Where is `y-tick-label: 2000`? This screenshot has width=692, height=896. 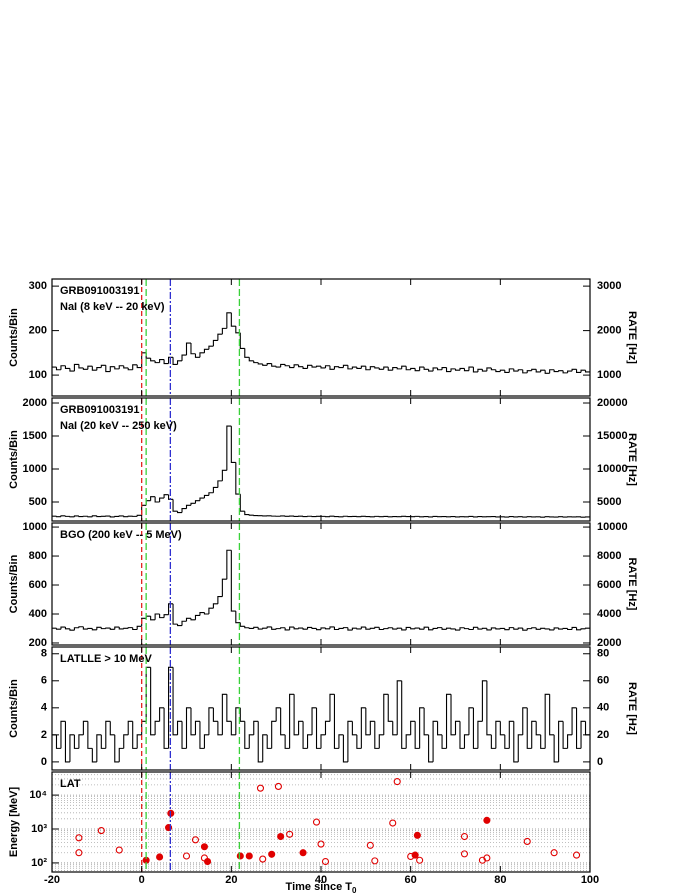
y-tick-label: 2000 is located at coordinates (35, 403).